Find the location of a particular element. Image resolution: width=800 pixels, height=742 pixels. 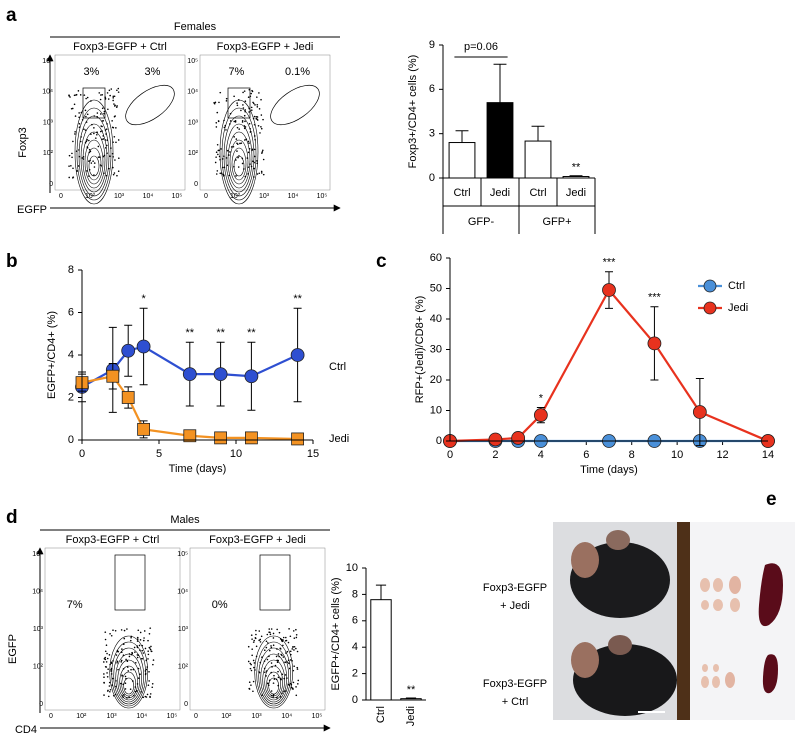

flow-tick: 0 is located at coordinates (41, 704).